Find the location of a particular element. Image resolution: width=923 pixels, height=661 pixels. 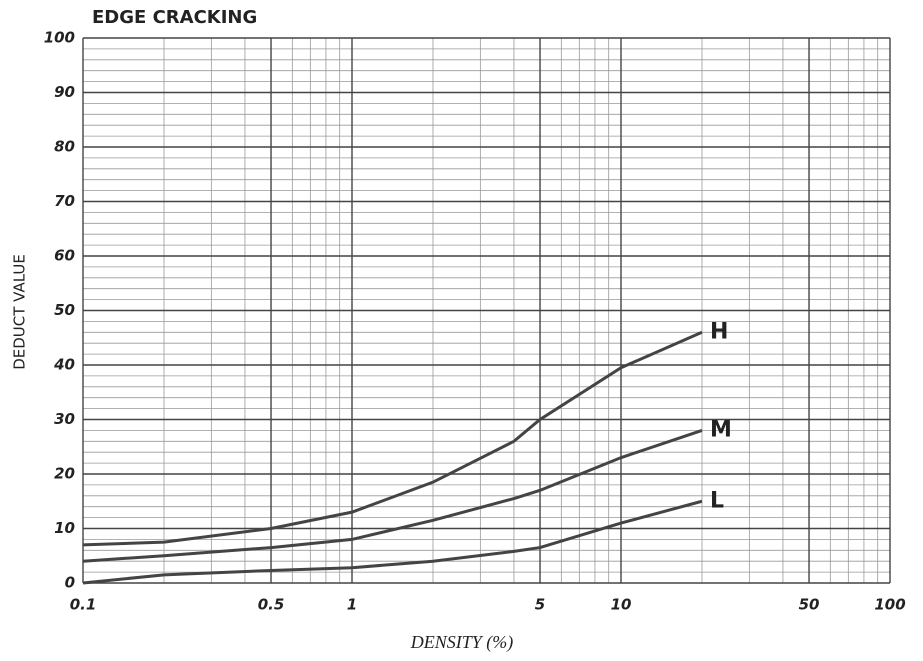

y-tick-label: 90 is located at coordinates (64, 92).